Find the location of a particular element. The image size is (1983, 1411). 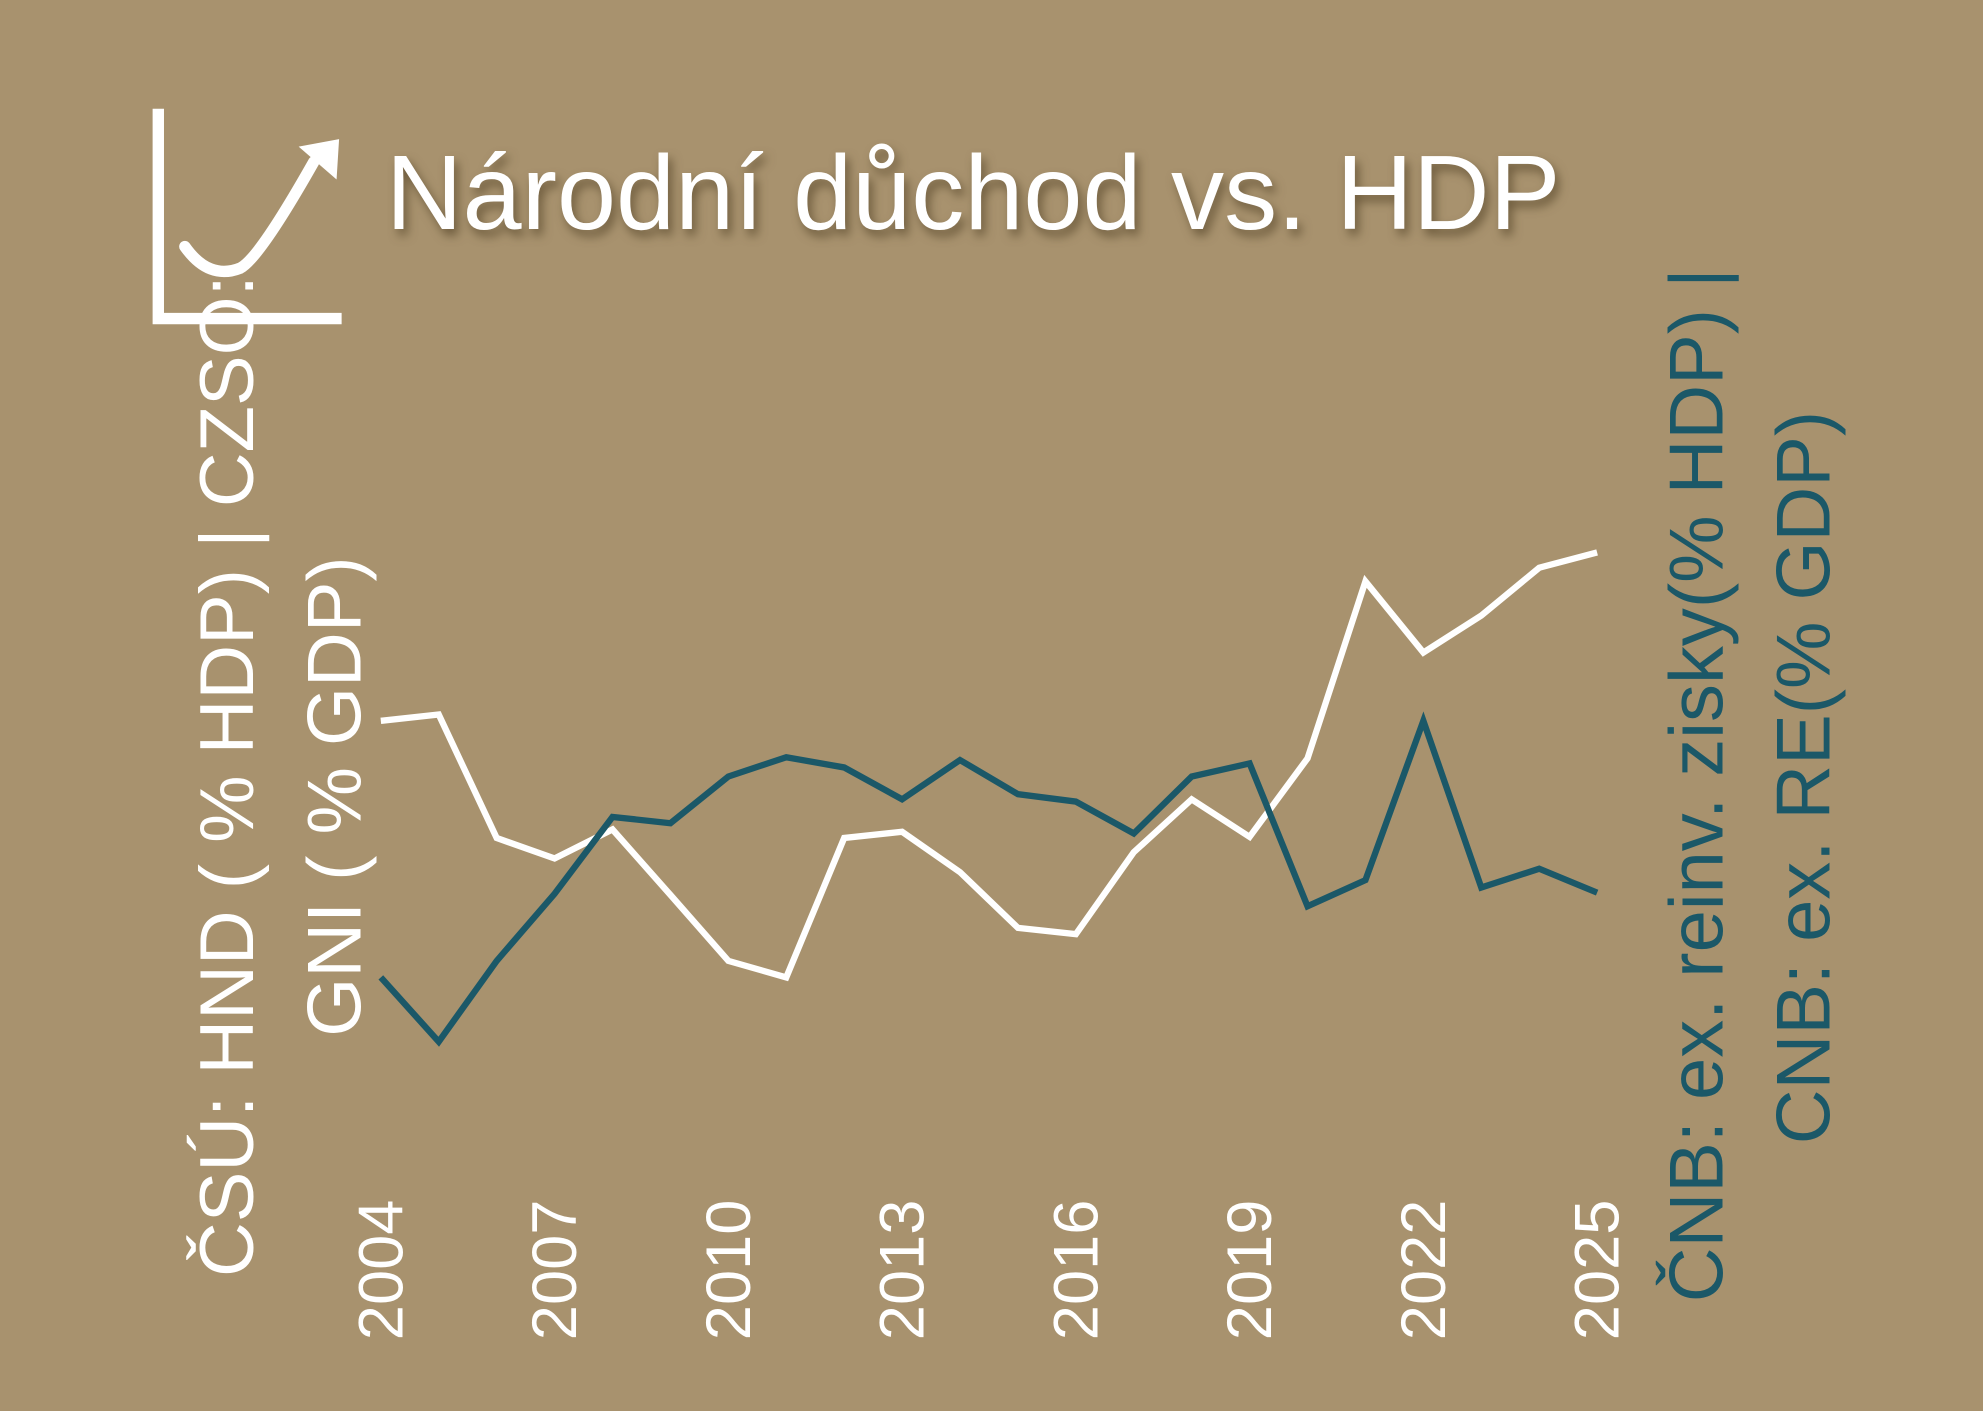

x-tick-label: 2022 is located at coordinates (1424, 1270).